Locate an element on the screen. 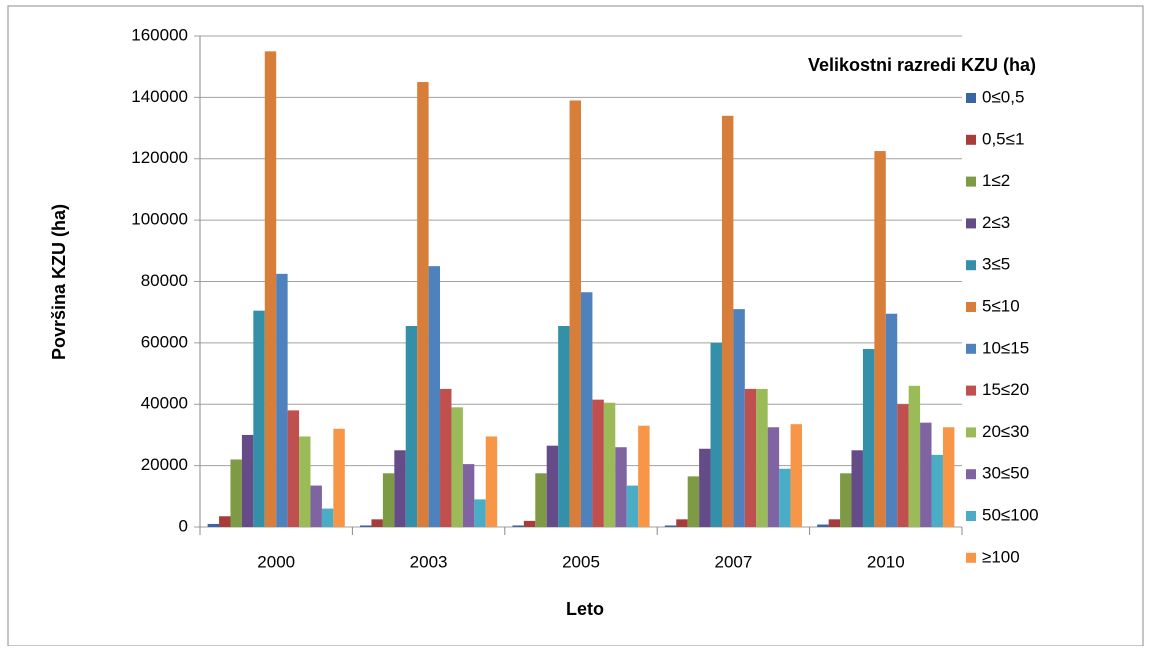 This screenshot has width=1151, height=651. legend-label: ≥100 is located at coordinates (1001, 556).